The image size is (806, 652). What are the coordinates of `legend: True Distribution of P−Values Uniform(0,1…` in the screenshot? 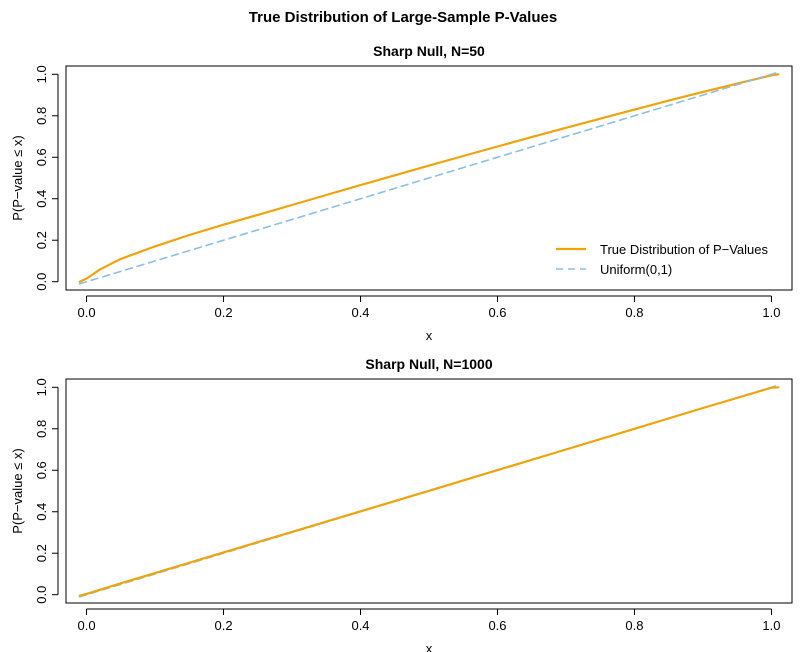 It's located at (662, 259).